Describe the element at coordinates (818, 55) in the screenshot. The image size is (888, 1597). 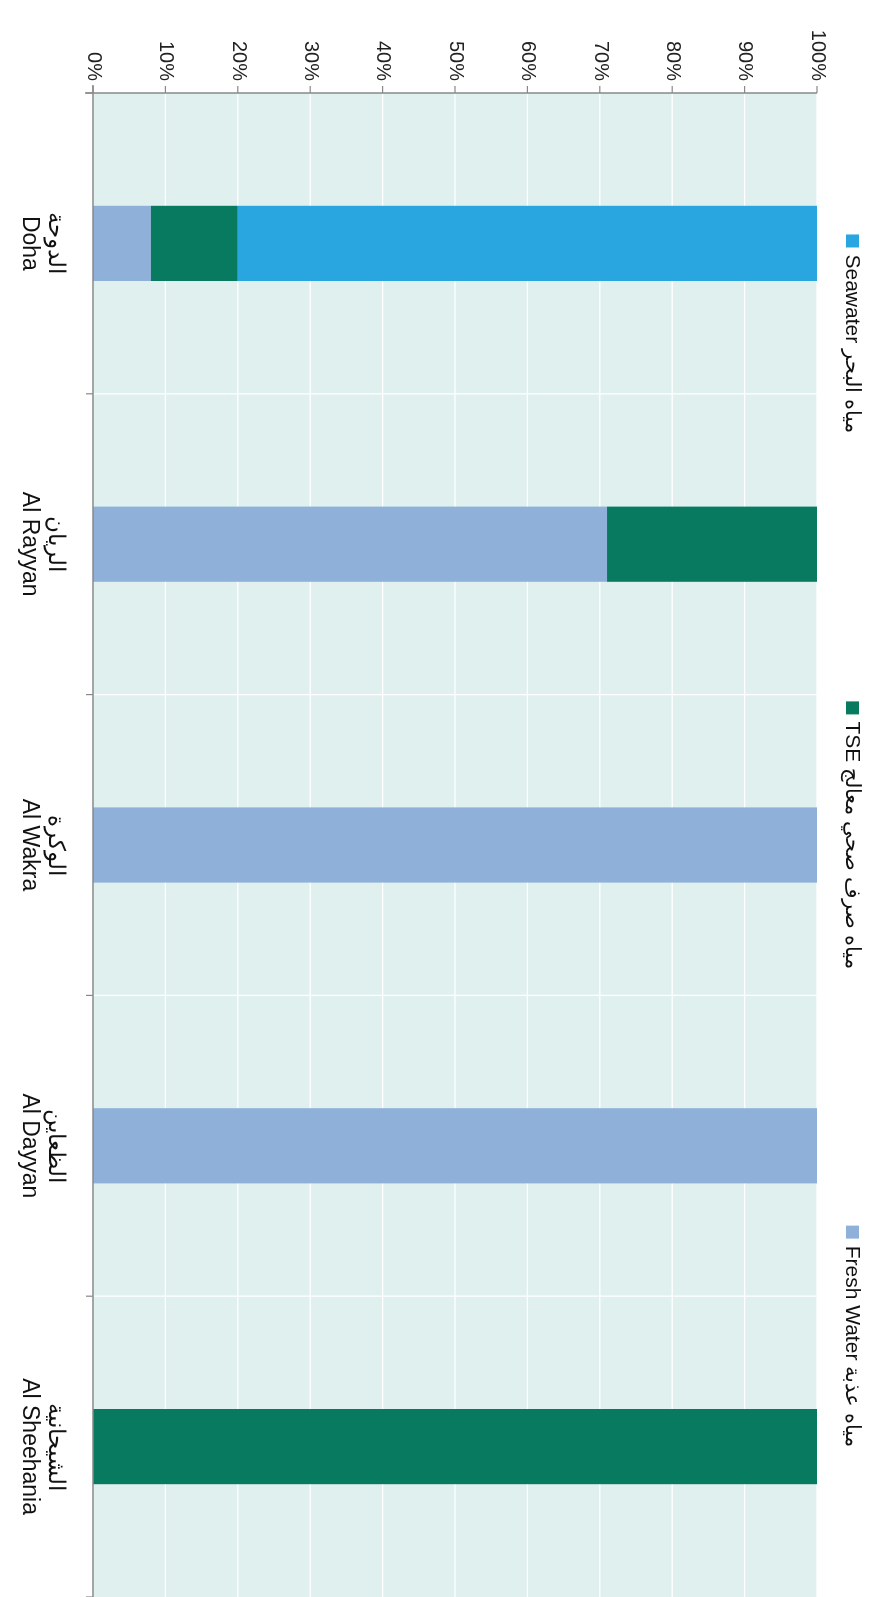
I see `x-tick-label: 100%` at that location.